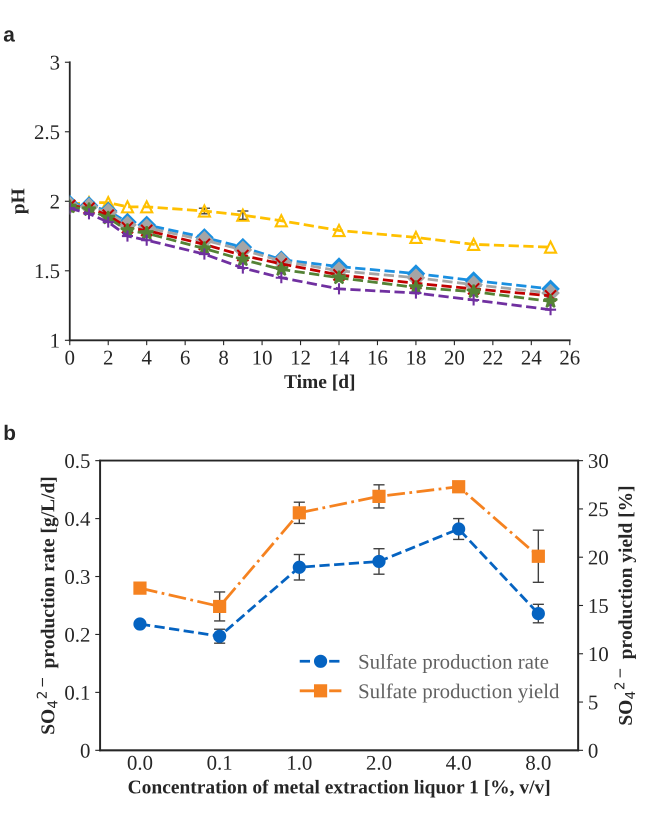  Describe the element at coordinates (85, 751) in the screenshot. I see `y-tick-label: 0` at that location.